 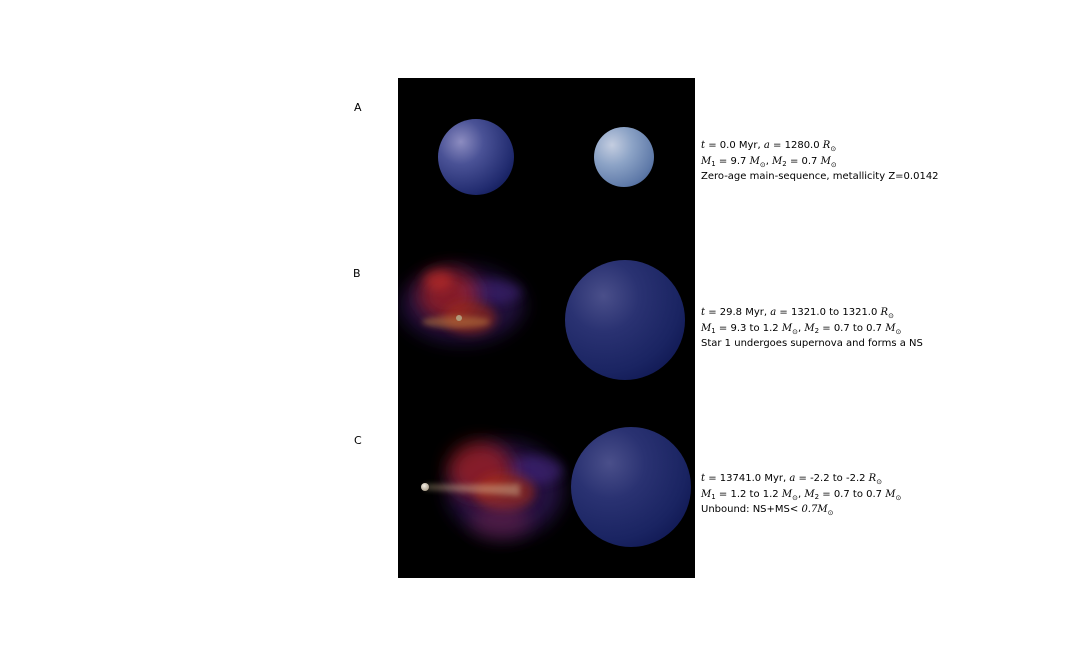 What do you see at coordinates (834, 312) in the screenshot?
I see `row-b-separation: 1321.0 to 1321.0` at bounding box center [834, 312].